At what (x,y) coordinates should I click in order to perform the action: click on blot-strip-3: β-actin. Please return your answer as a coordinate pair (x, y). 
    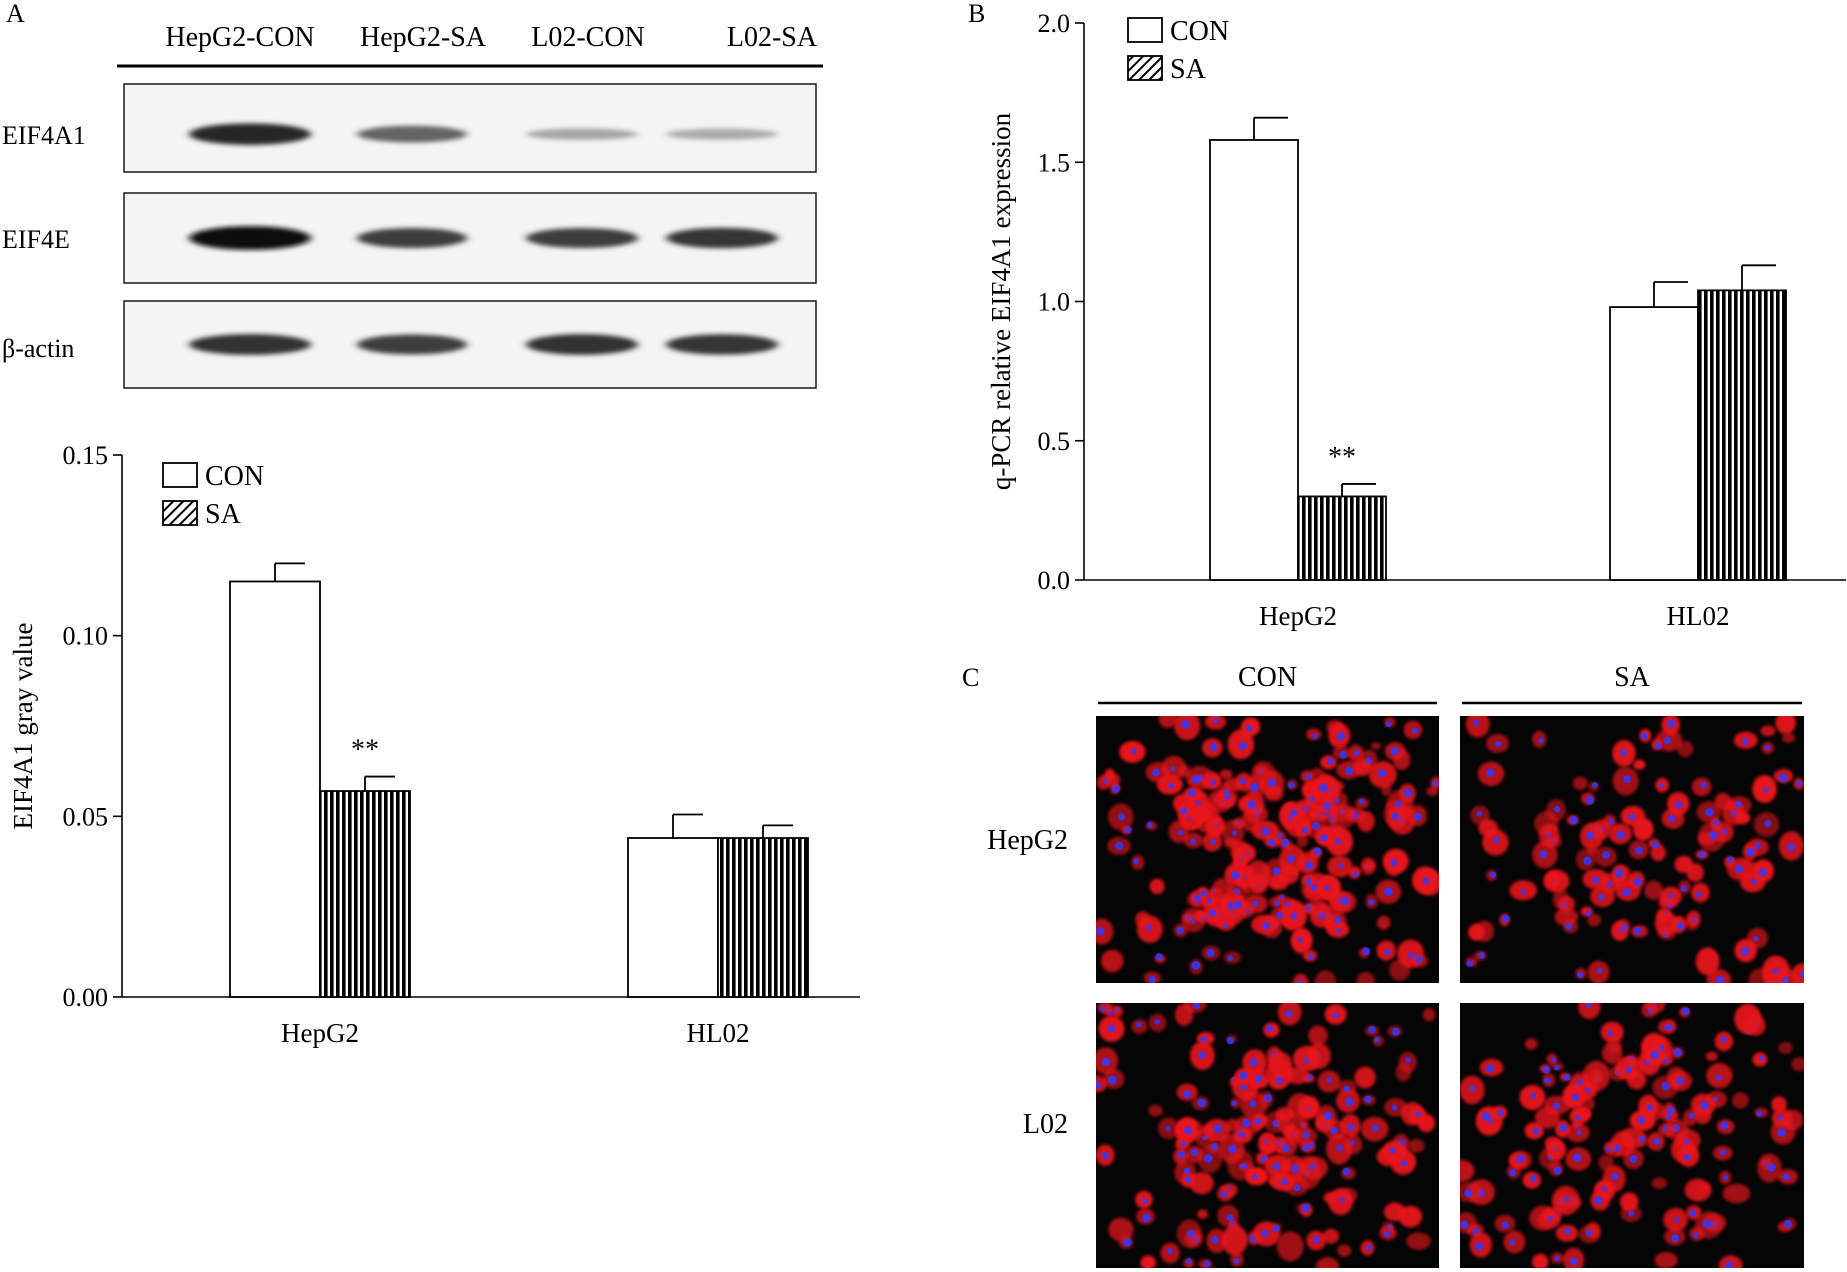
    Looking at the image, I should click on (409, 344).